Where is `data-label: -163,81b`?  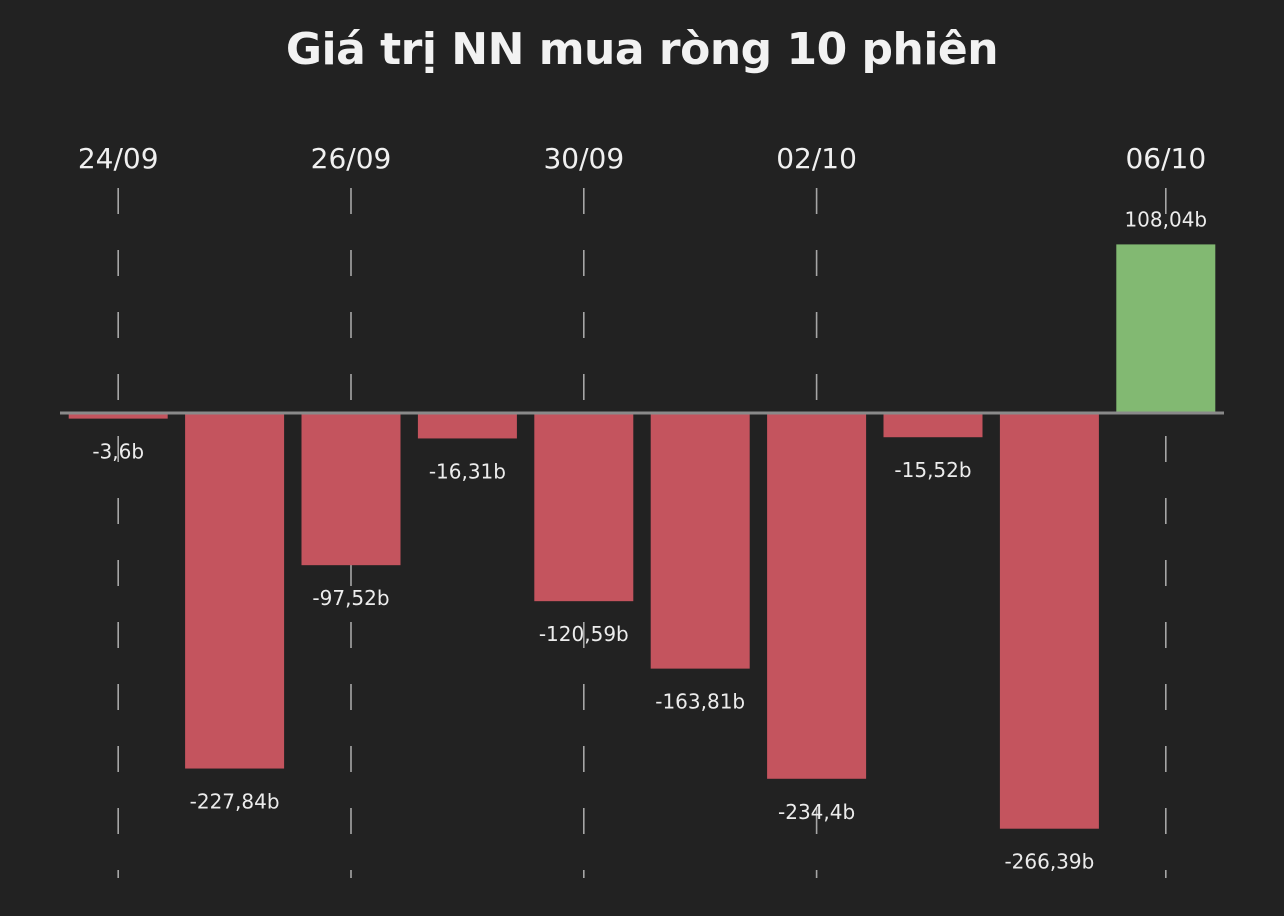 data-label: -163,81b is located at coordinates (700, 702).